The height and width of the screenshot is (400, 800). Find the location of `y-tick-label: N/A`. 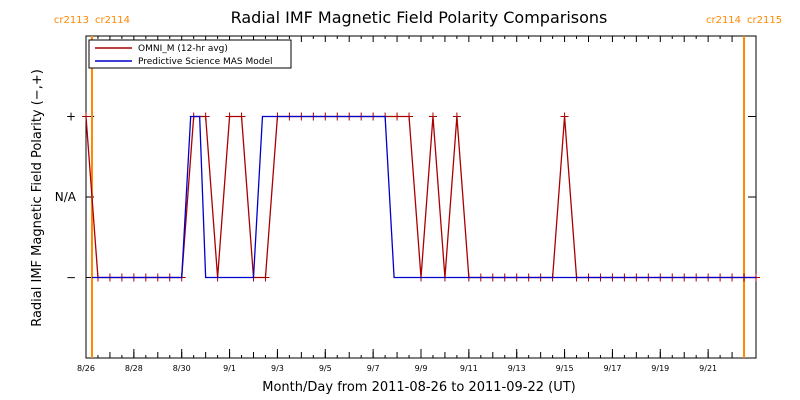

y-tick-label: N/A is located at coordinates (66, 197).